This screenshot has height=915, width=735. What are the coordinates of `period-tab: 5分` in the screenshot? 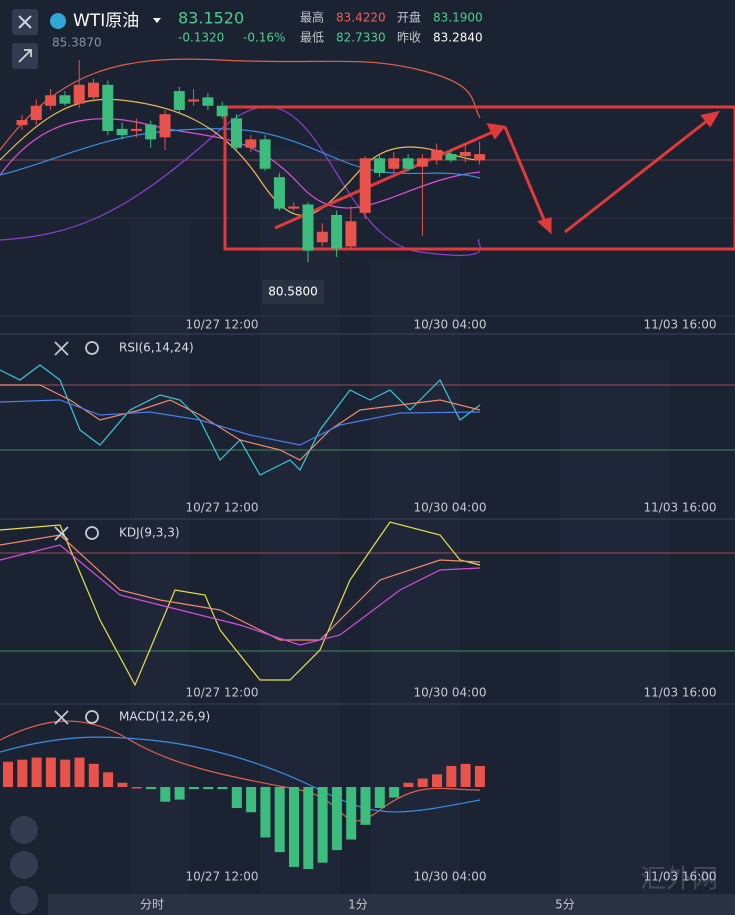 It's located at (565, 905).